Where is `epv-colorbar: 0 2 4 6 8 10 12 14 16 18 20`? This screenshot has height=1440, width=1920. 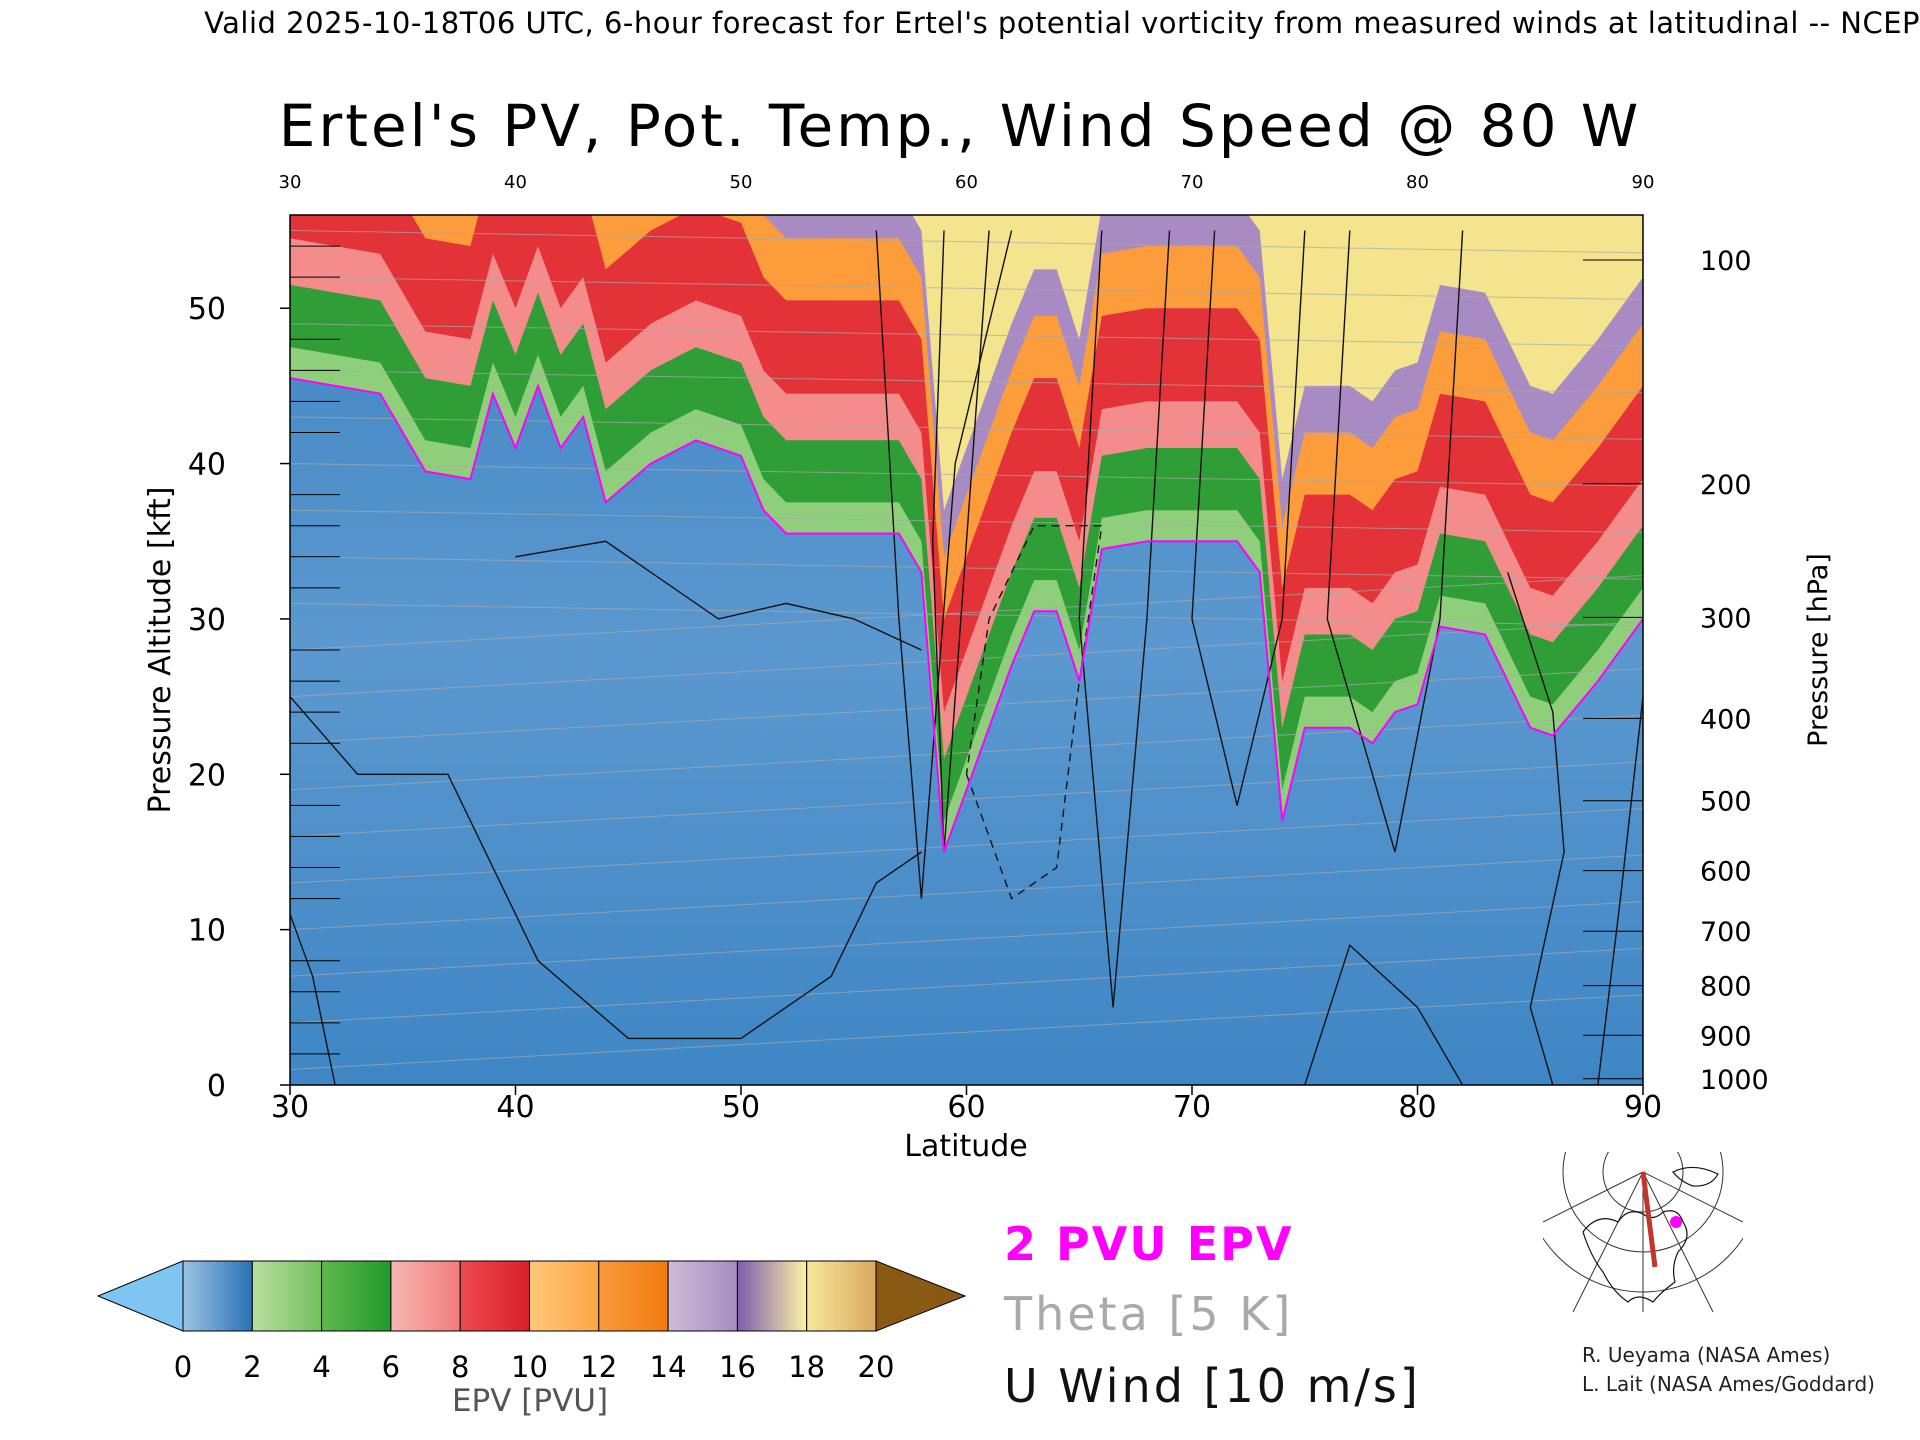 epv-colorbar: 0 2 4 6 8 10 12 14 16 18 20 is located at coordinates (531, 1322).